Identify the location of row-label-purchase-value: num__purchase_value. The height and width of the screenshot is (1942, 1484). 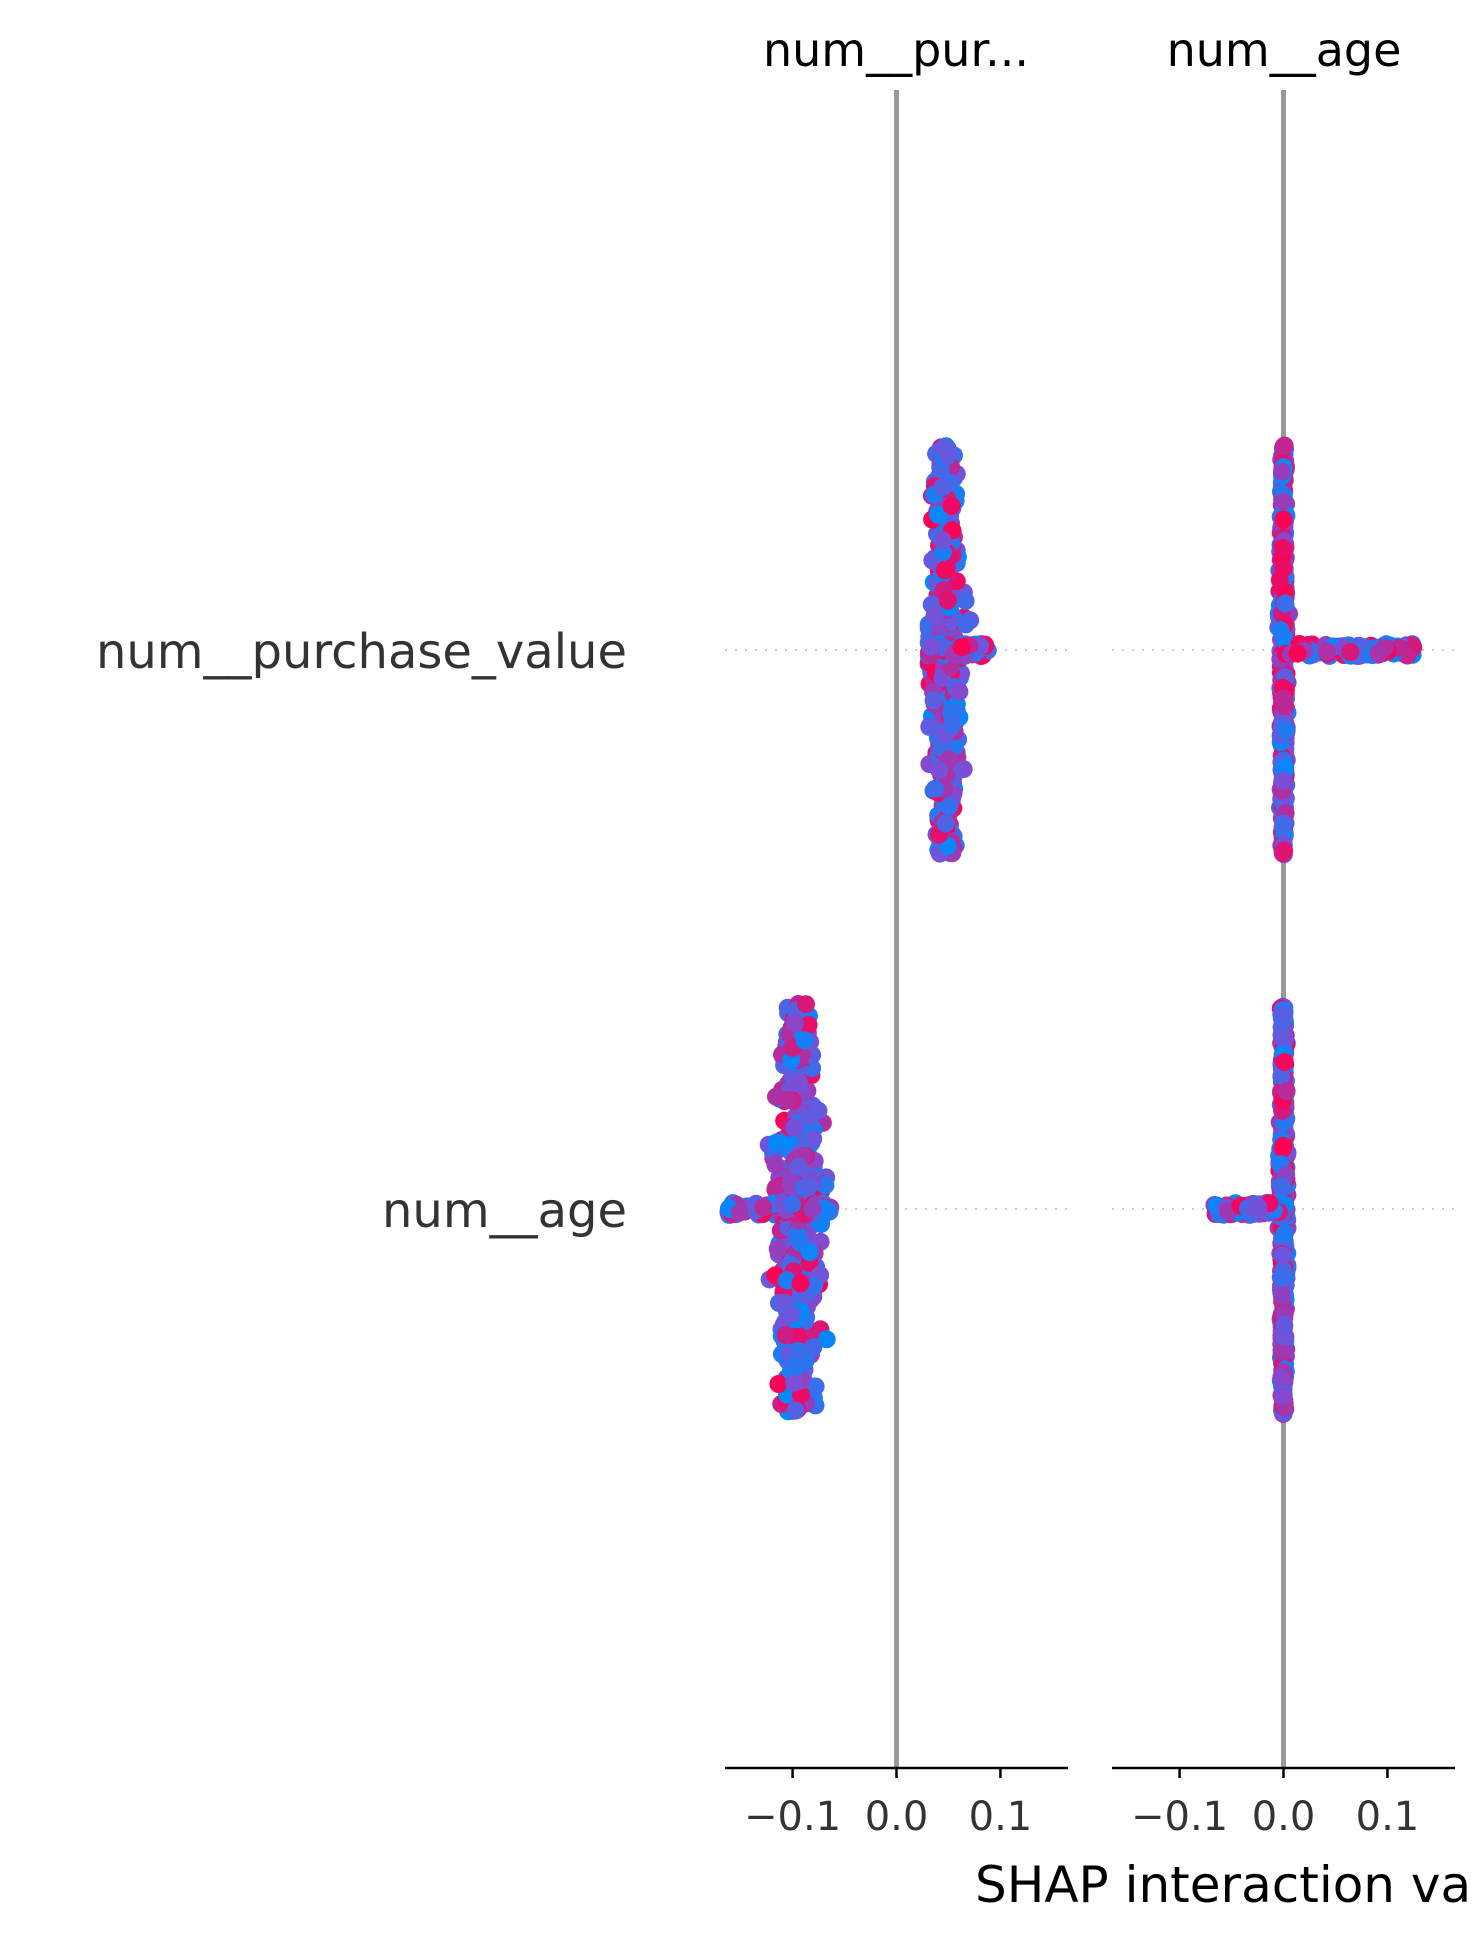
(361, 652).